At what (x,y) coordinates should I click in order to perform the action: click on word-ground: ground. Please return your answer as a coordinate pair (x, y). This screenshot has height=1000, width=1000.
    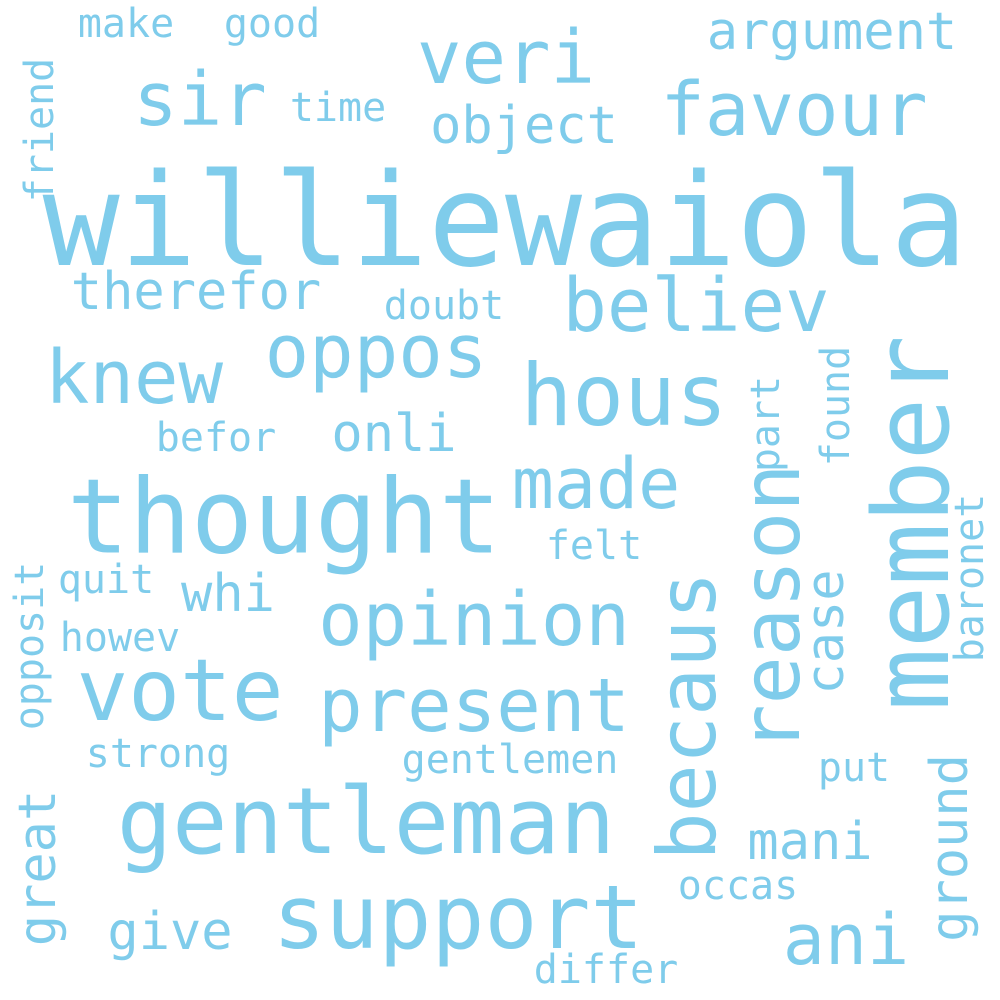
    Looking at the image, I should click on (950, 848).